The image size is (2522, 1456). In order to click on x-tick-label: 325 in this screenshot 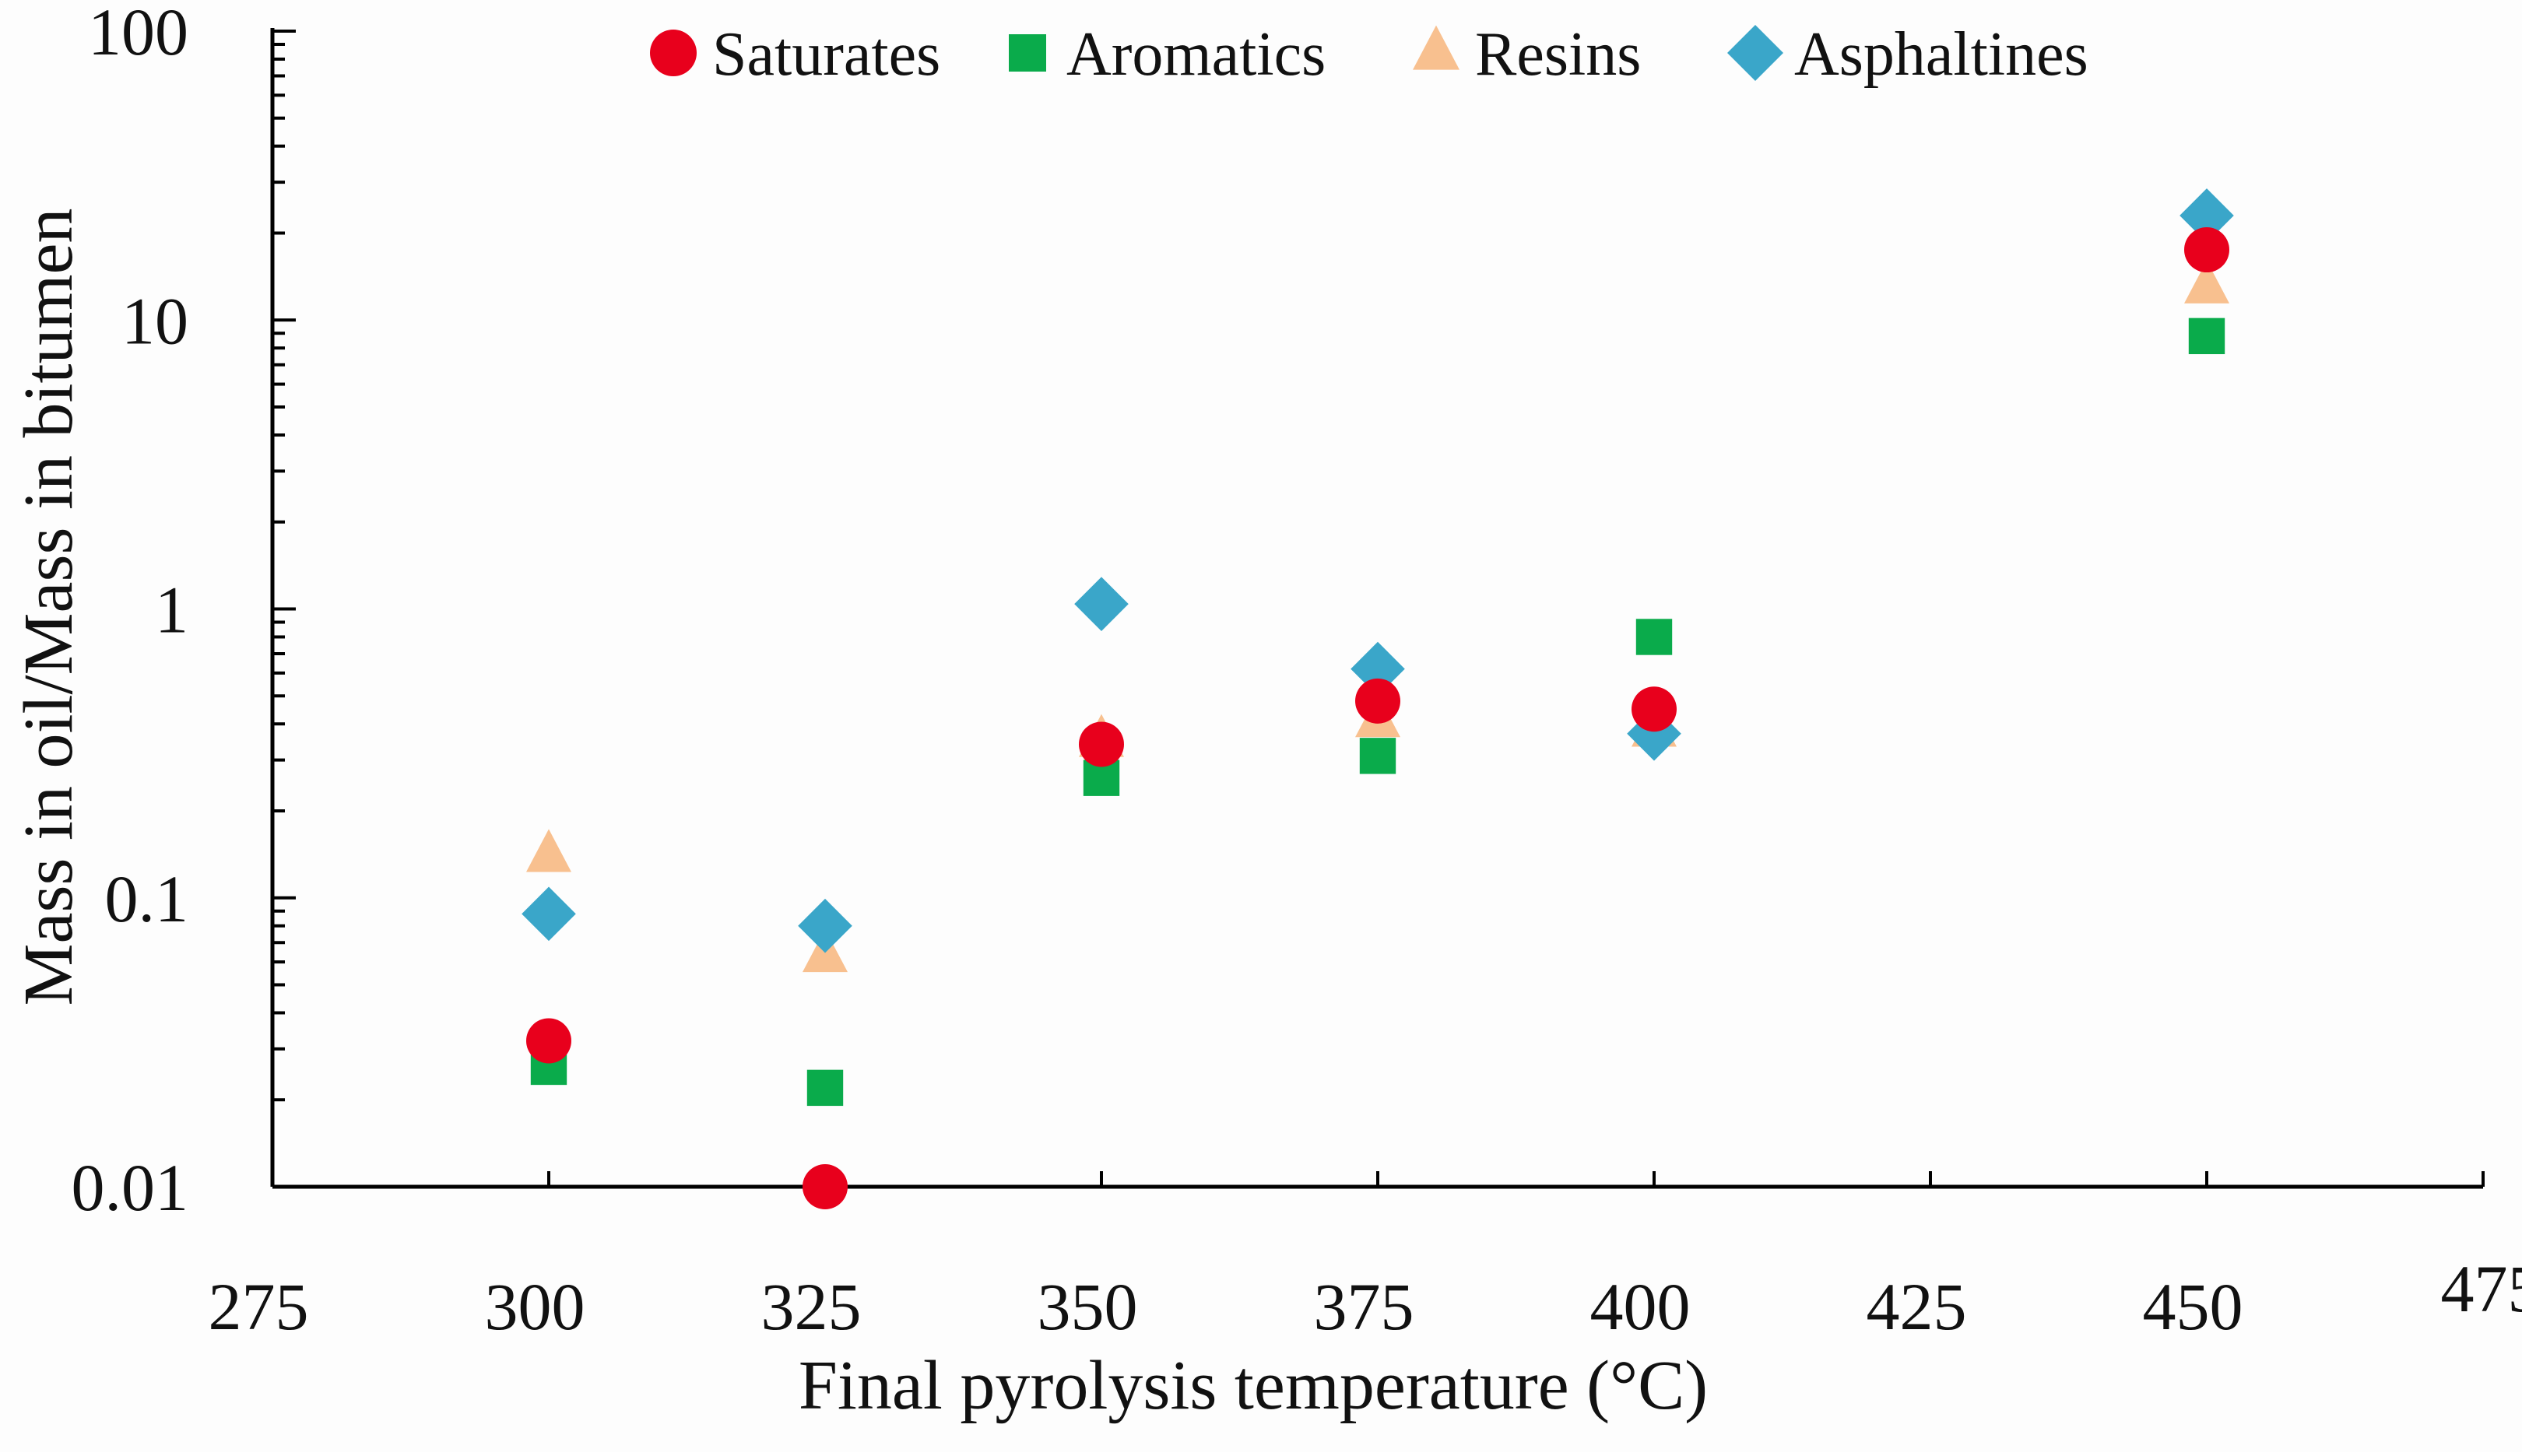, I will do `click(811, 1306)`.